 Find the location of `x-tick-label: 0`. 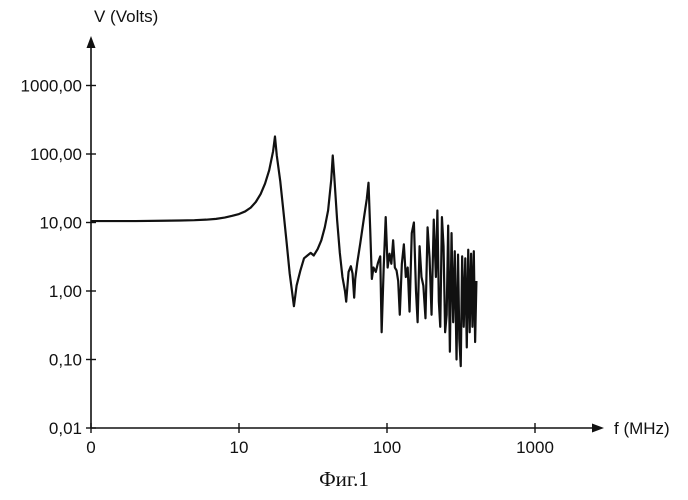

x-tick-label: 0 is located at coordinates (90, 447).